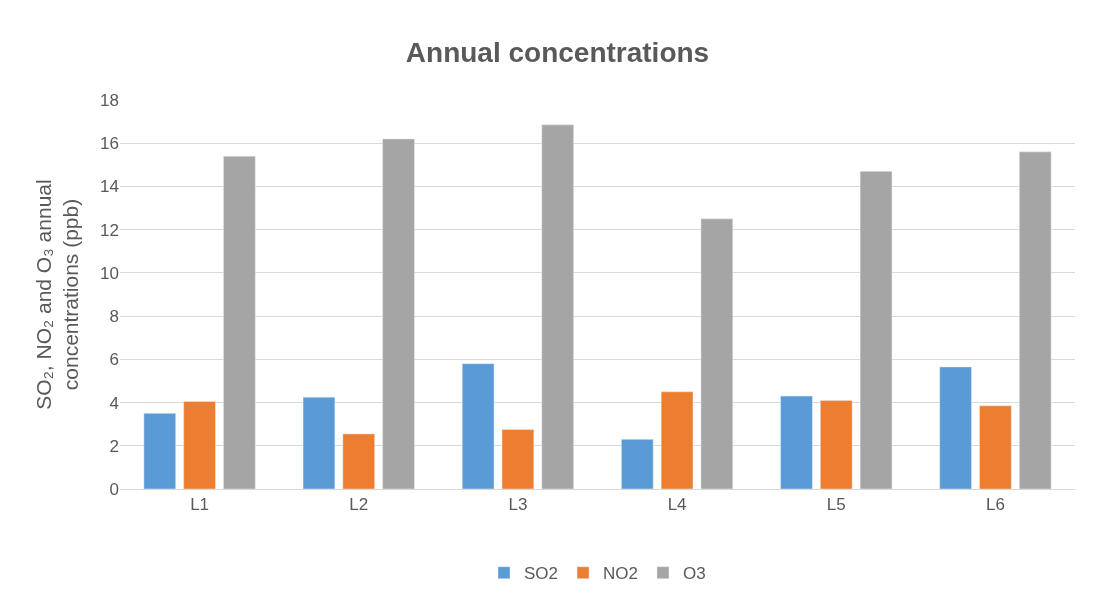  I want to click on y-tick-label: 6, so click(114, 360).